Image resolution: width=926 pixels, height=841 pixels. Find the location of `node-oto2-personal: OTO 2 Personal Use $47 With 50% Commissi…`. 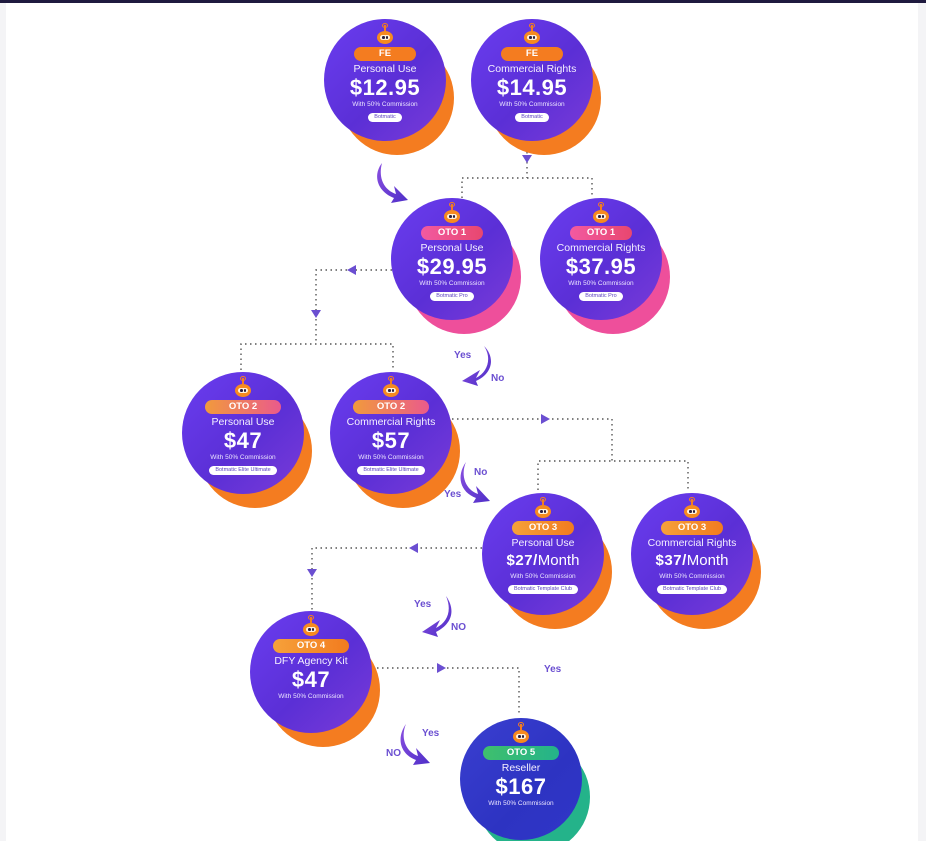

node-oto2-personal: OTO 2 Personal Use $47 With 50% Commissi… is located at coordinates (247, 440).